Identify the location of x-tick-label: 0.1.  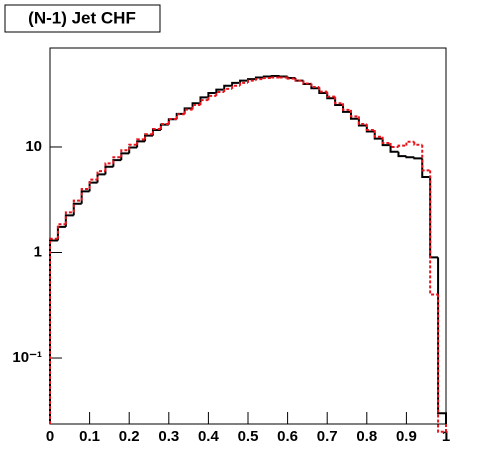
(89, 436).